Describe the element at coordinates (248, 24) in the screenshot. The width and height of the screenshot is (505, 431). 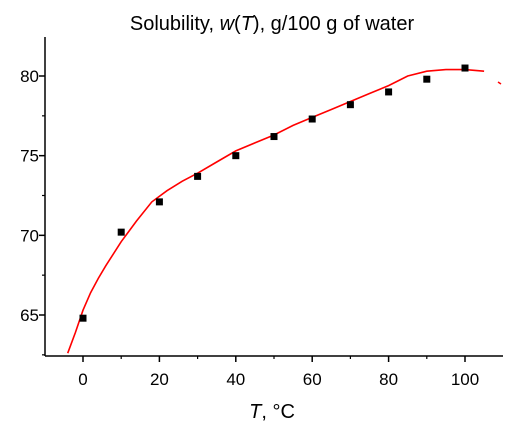
I see `chart-title-argument: T` at that location.